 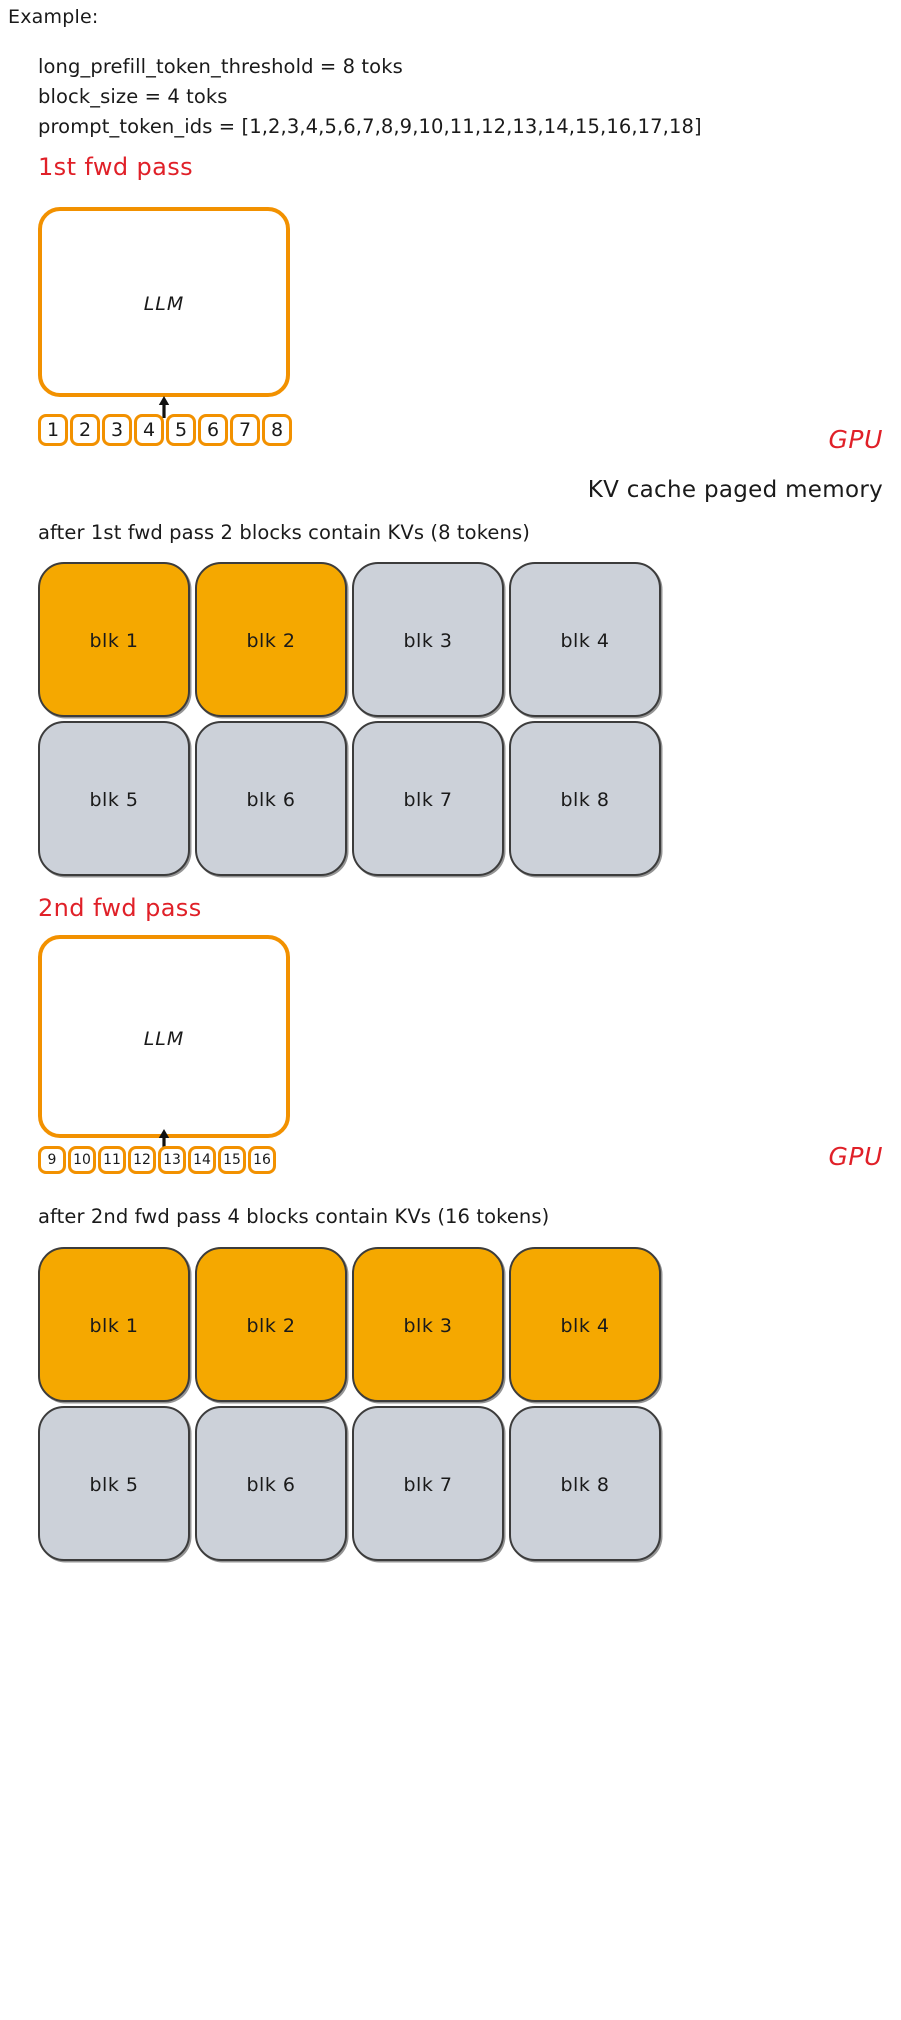 I want to click on pass1-title: 1st fwd pass, so click(x=116, y=167).